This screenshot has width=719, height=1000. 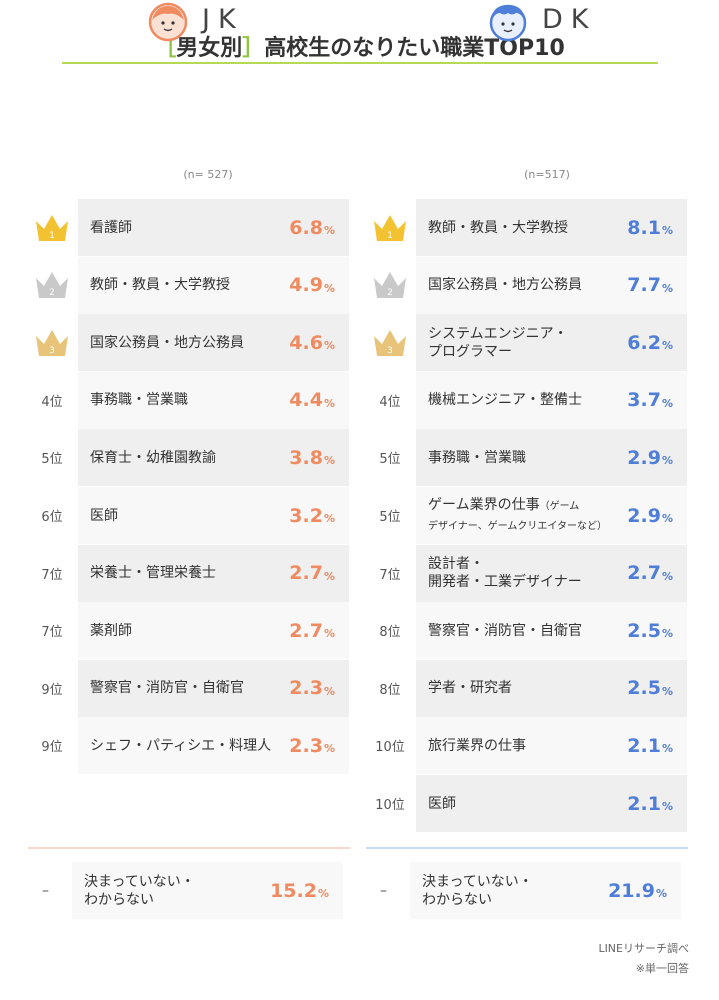 I want to click on row-card: シェフ・パティシエ・料理人 2.3%, so click(x=213, y=746).